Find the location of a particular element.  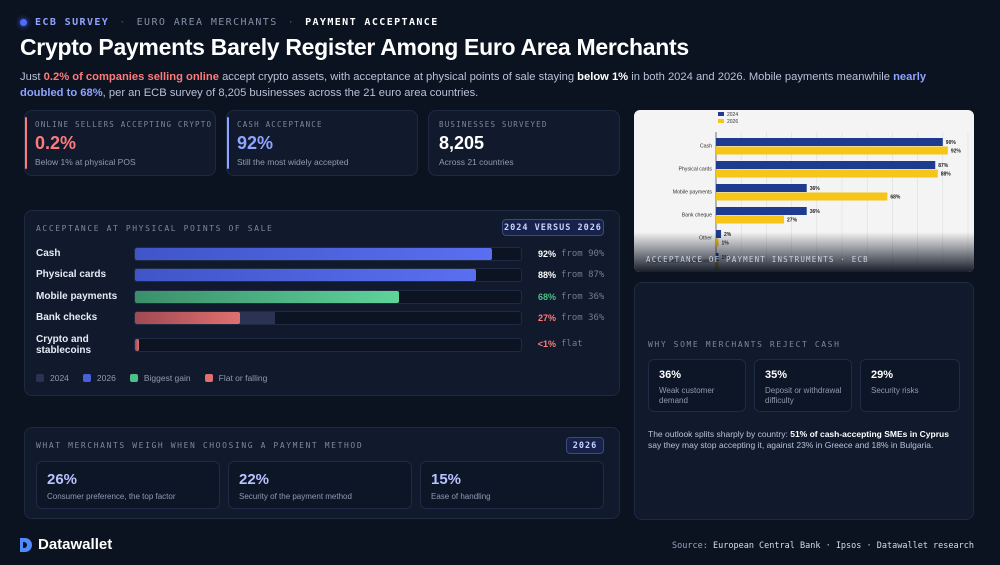

weigh-value: 26% is located at coordinates (62, 479).